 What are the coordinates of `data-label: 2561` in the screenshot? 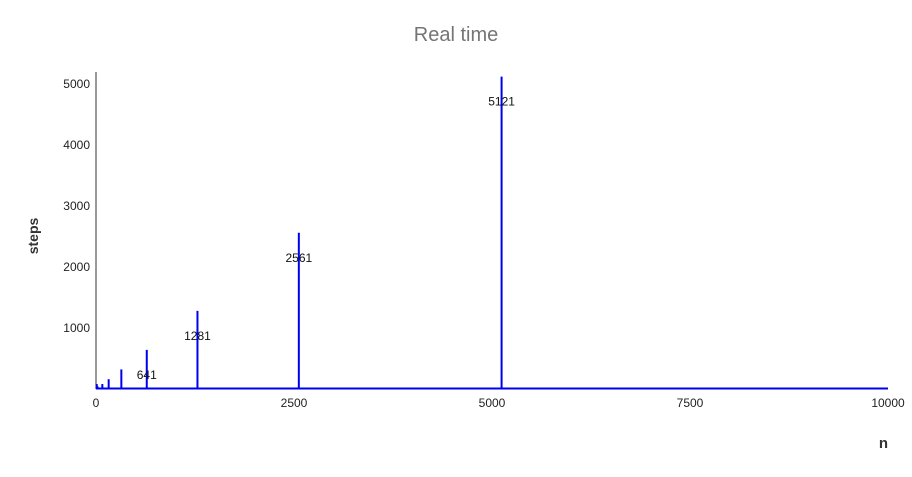 It's located at (298, 258).